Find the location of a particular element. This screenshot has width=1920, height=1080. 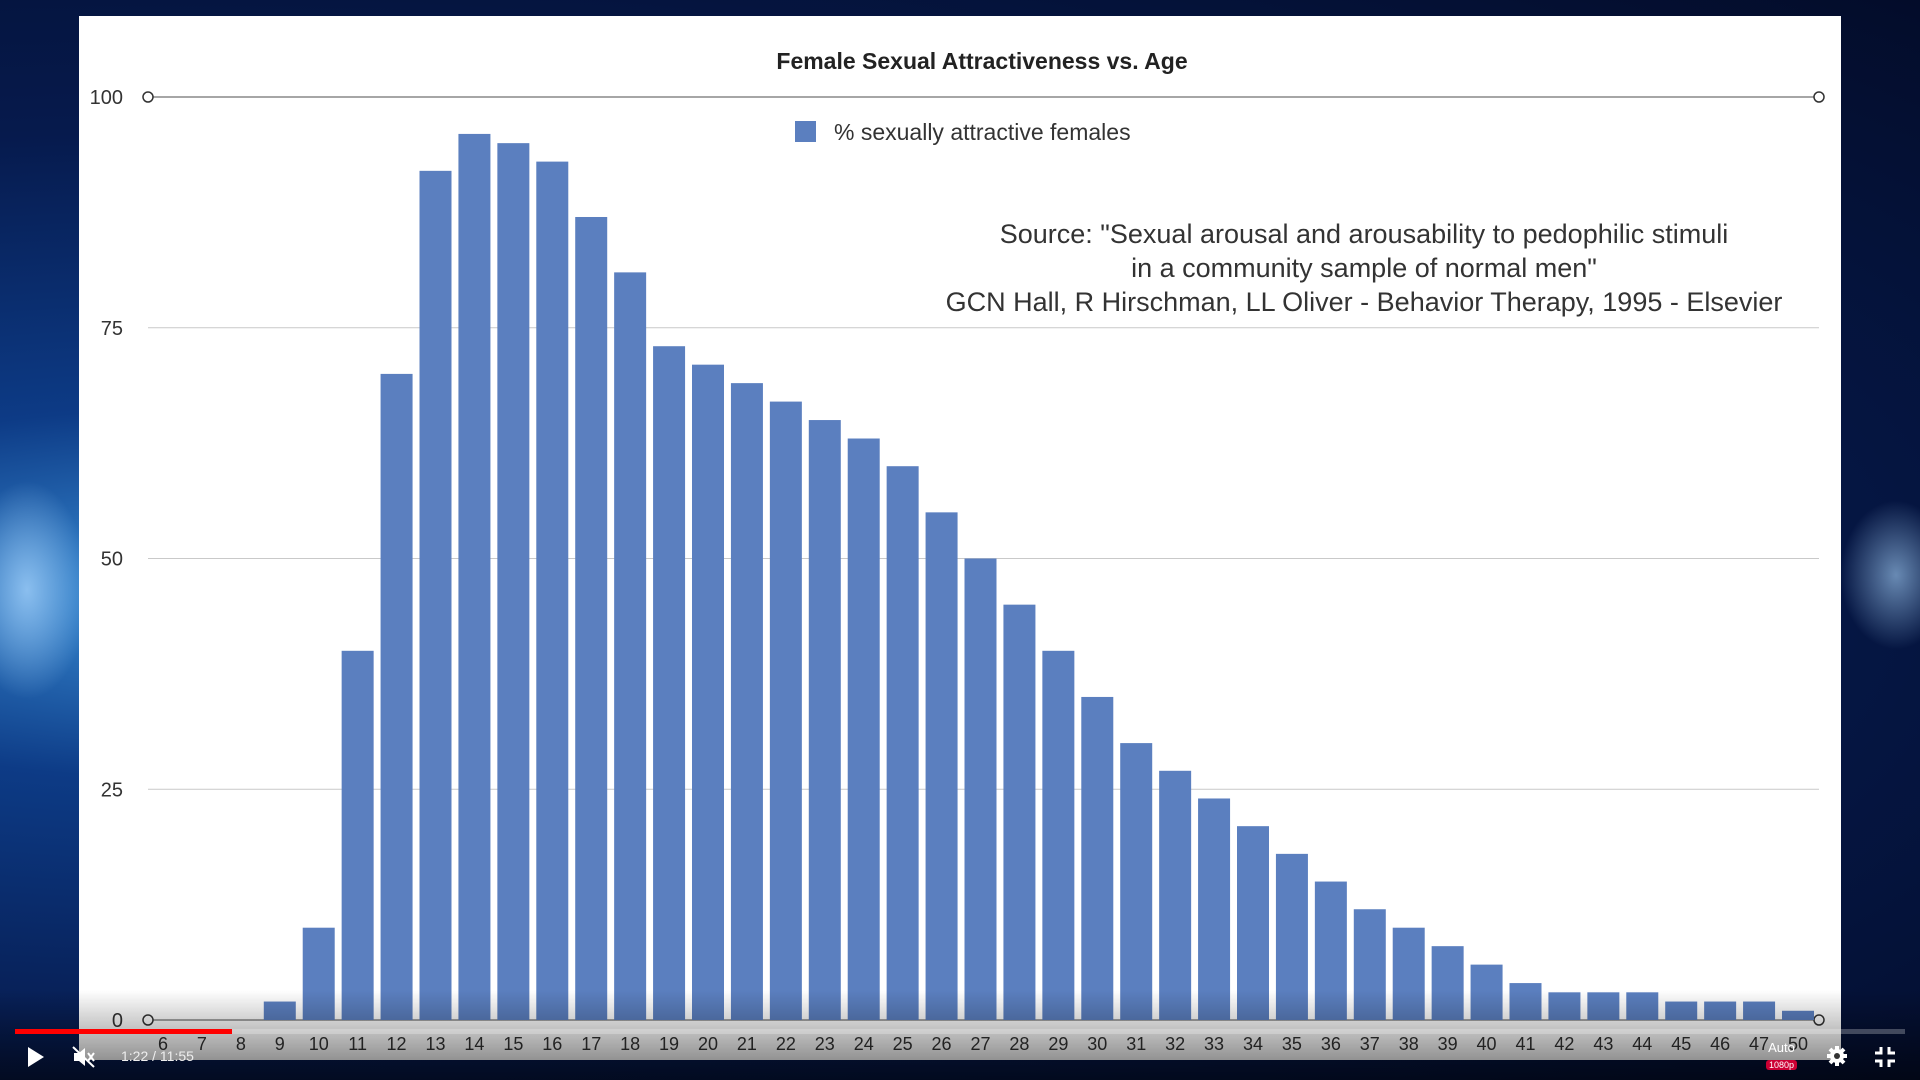

exit-fullscreen-icon is located at coordinates (1885, 1057).